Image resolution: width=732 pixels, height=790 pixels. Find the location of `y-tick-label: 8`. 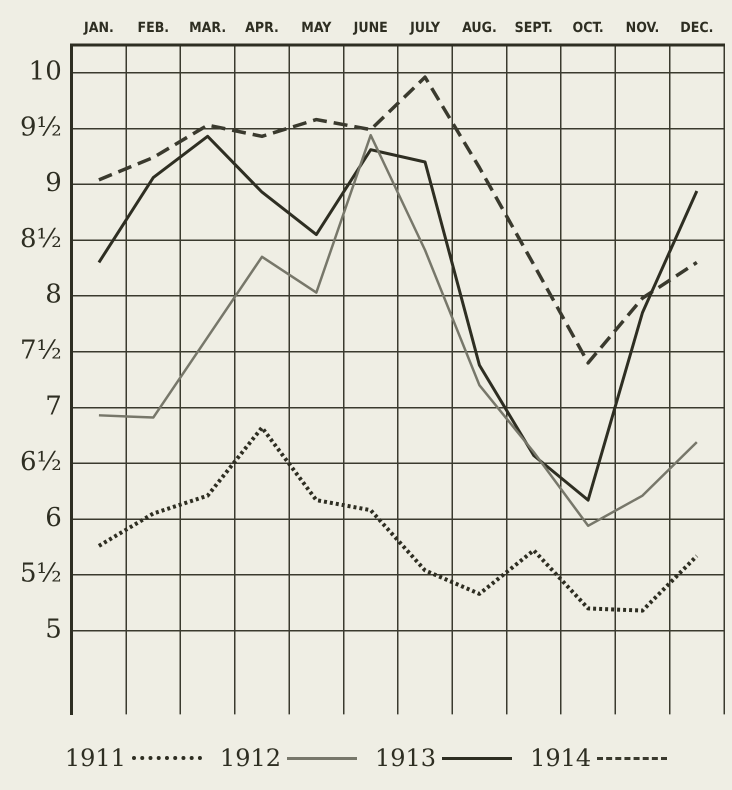

y-tick-label: 8 is located at coordinates (53, 295).